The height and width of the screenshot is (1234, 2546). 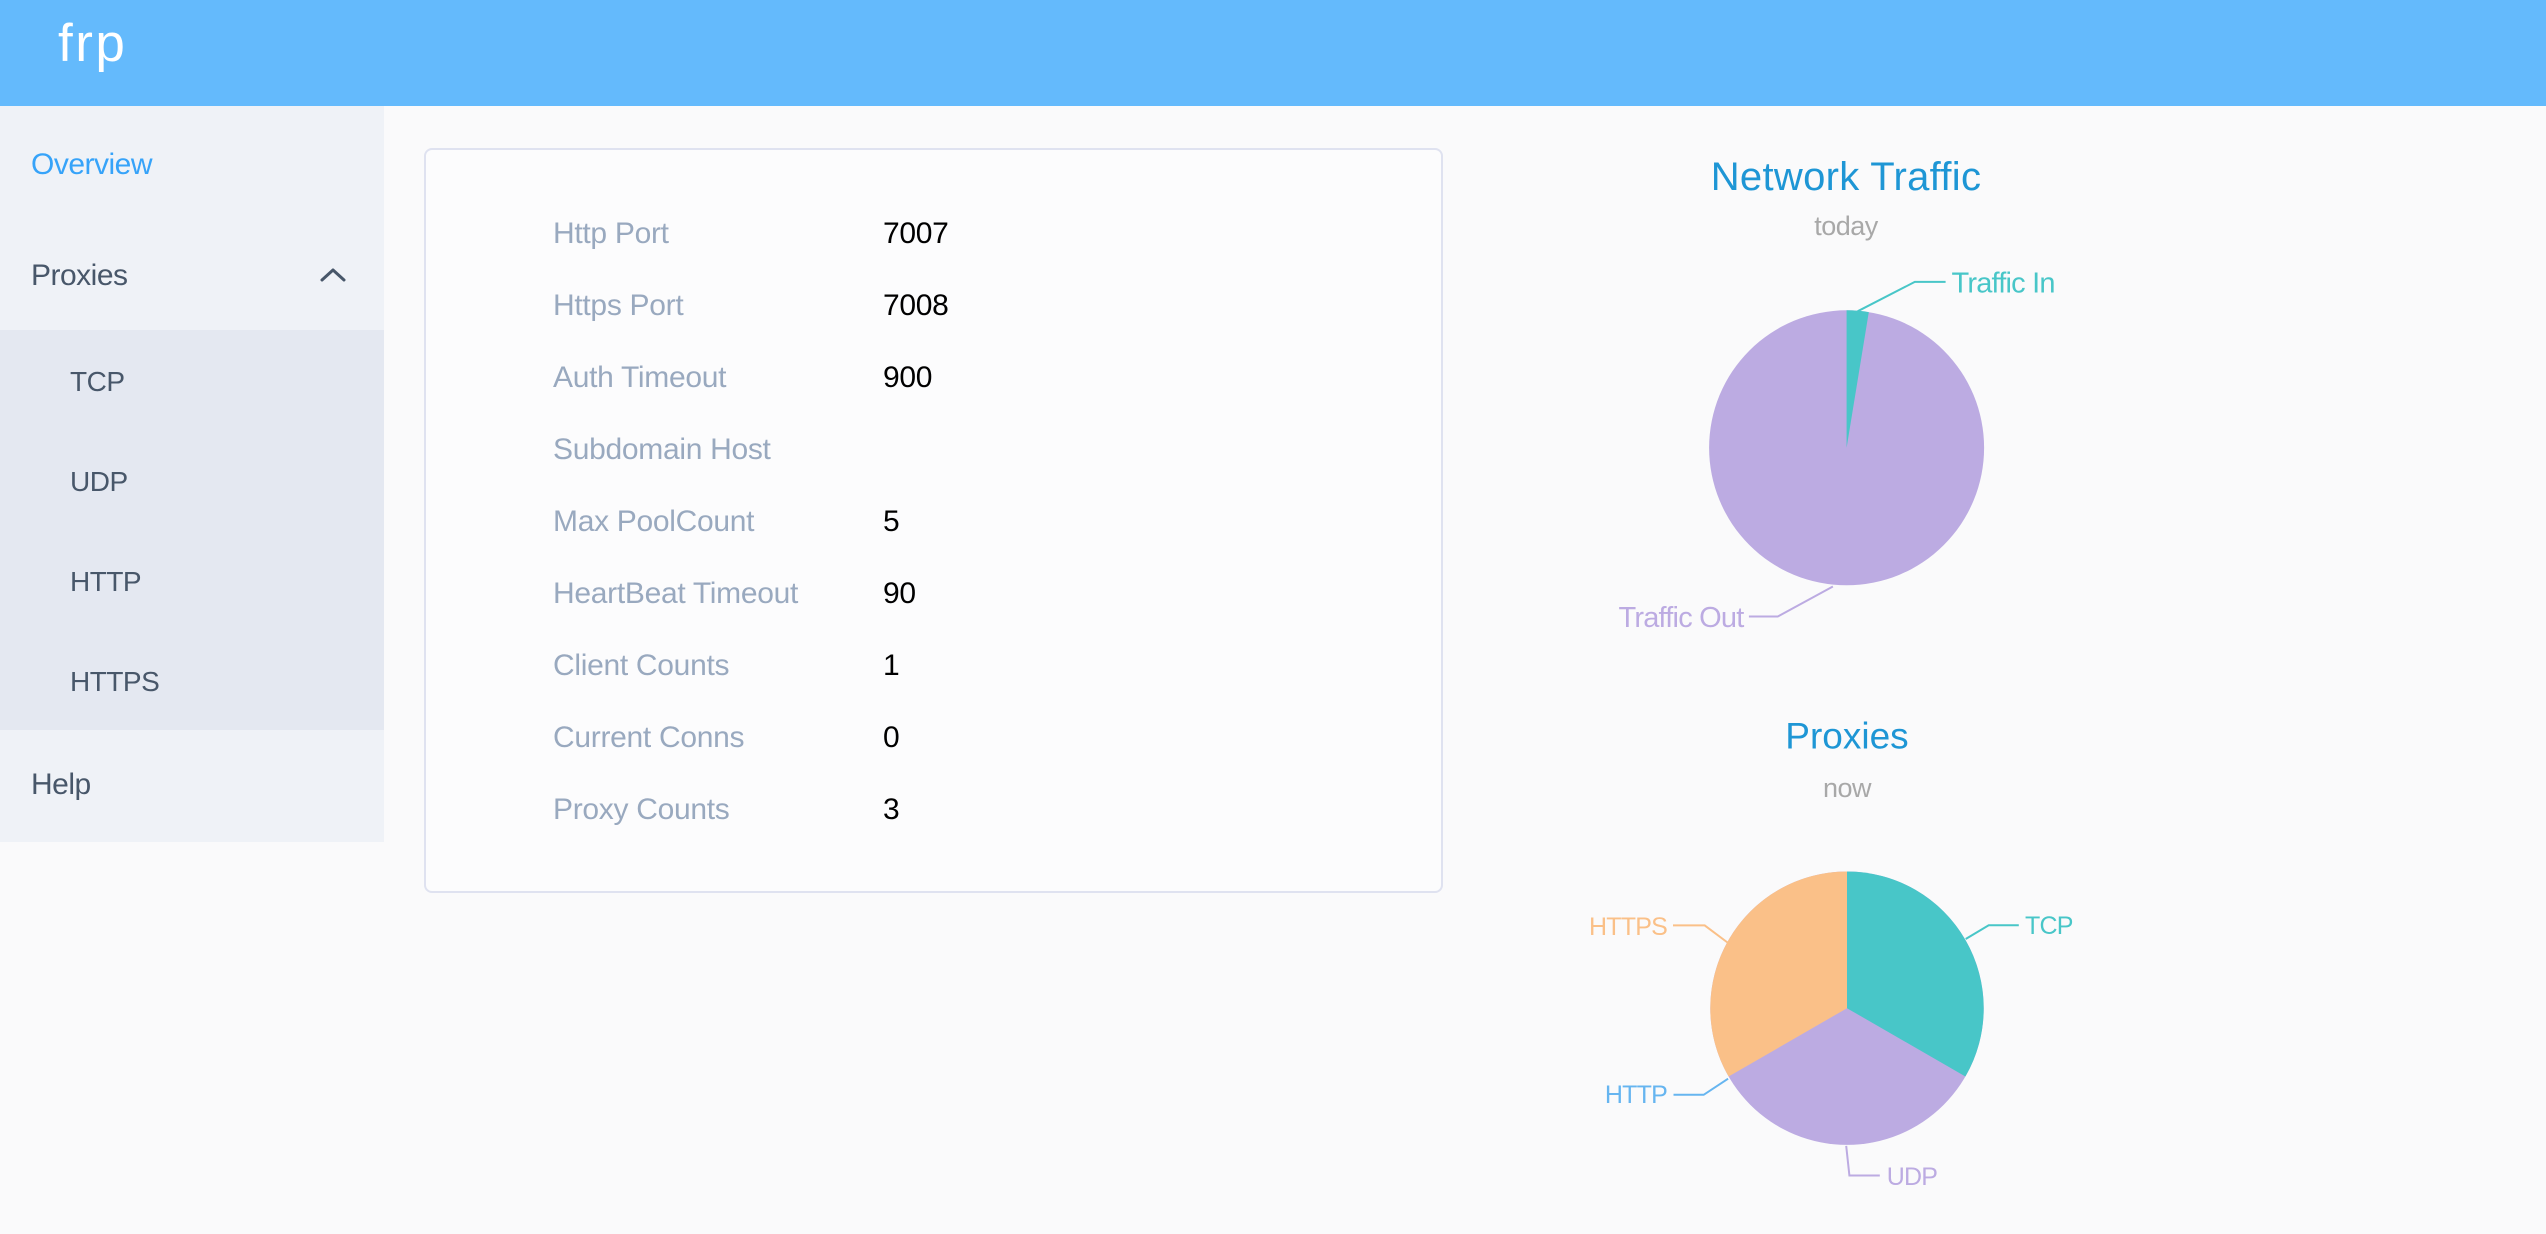 I want to click on svg-text: HTTP, so click(x=1636, y=1095).